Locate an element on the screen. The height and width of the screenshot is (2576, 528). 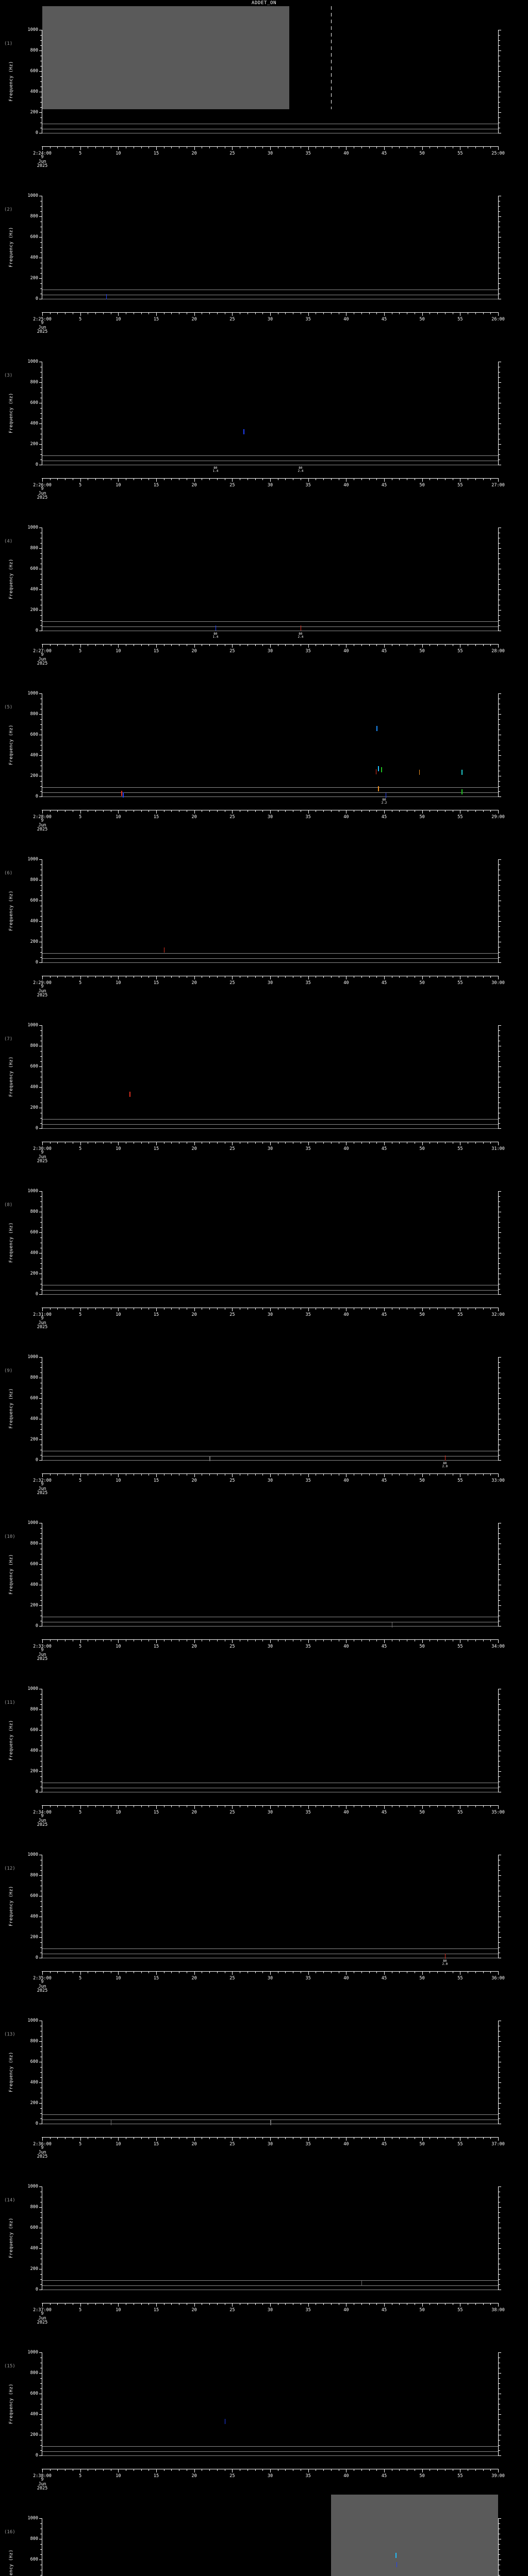
x-tick-label: 2:24:00 is located at coordinates (42, 153).